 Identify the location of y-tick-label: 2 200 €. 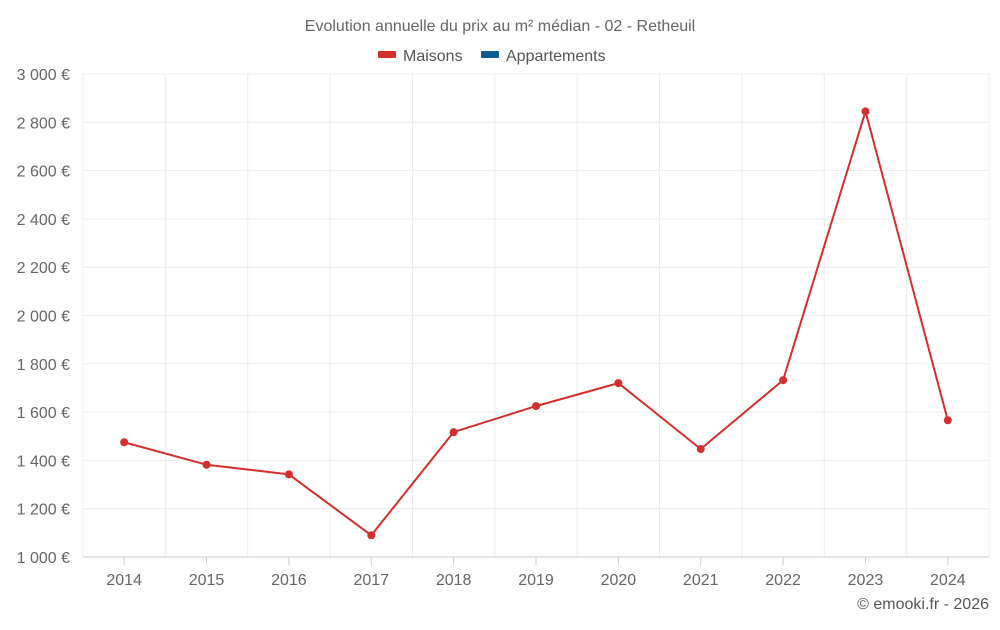
(43, 268).